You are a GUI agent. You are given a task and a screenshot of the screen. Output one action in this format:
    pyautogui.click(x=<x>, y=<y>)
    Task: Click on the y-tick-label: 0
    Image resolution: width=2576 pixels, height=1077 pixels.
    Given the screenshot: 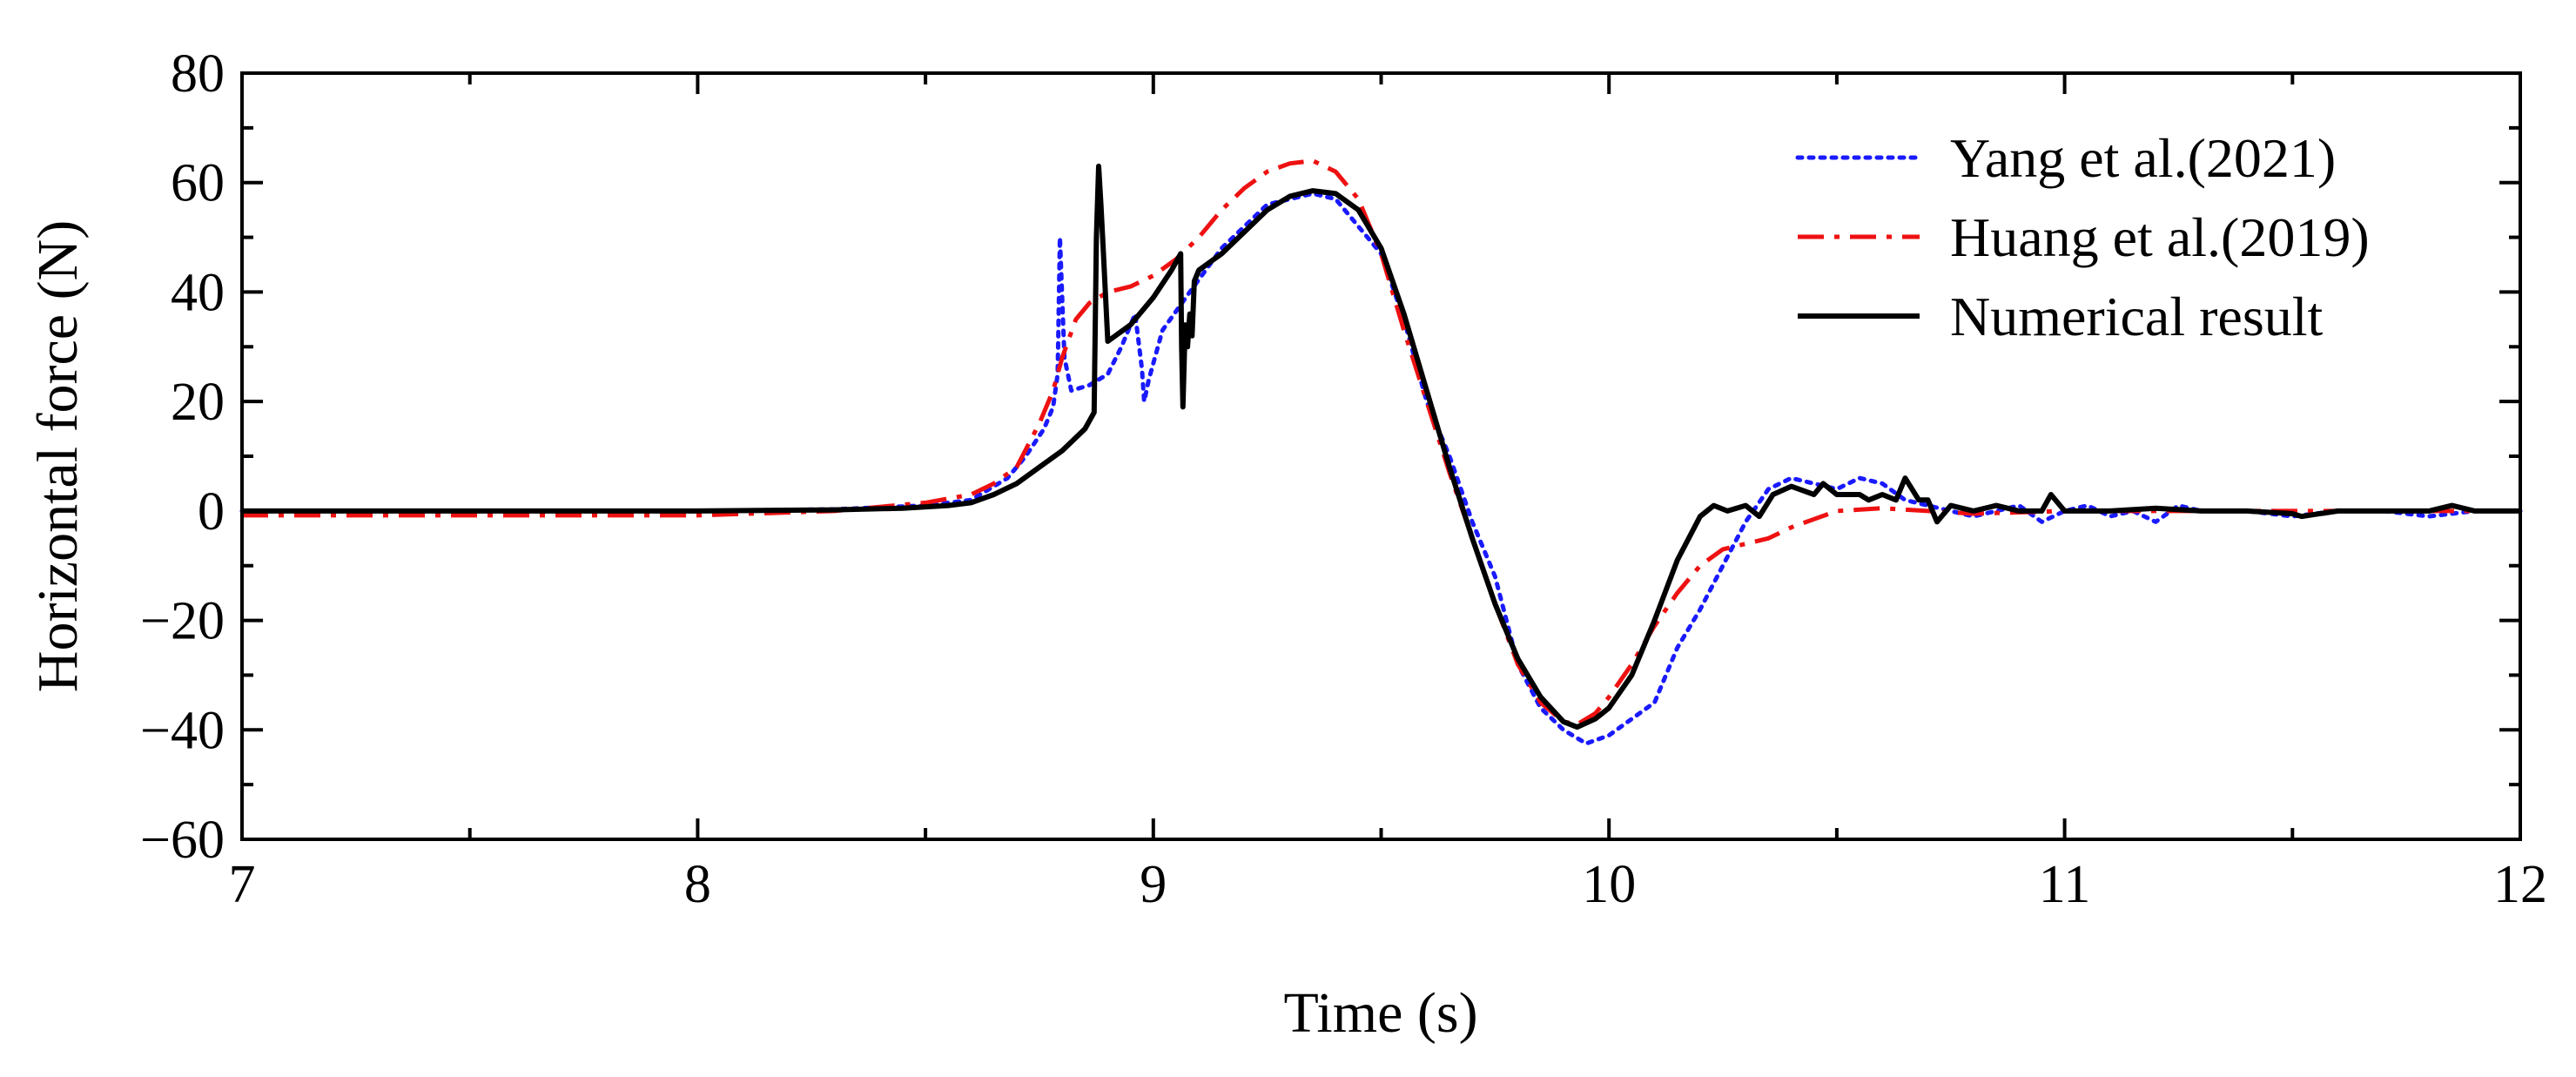 What is the action you would take?
    pyautogui.click(x=211, y=512)
    